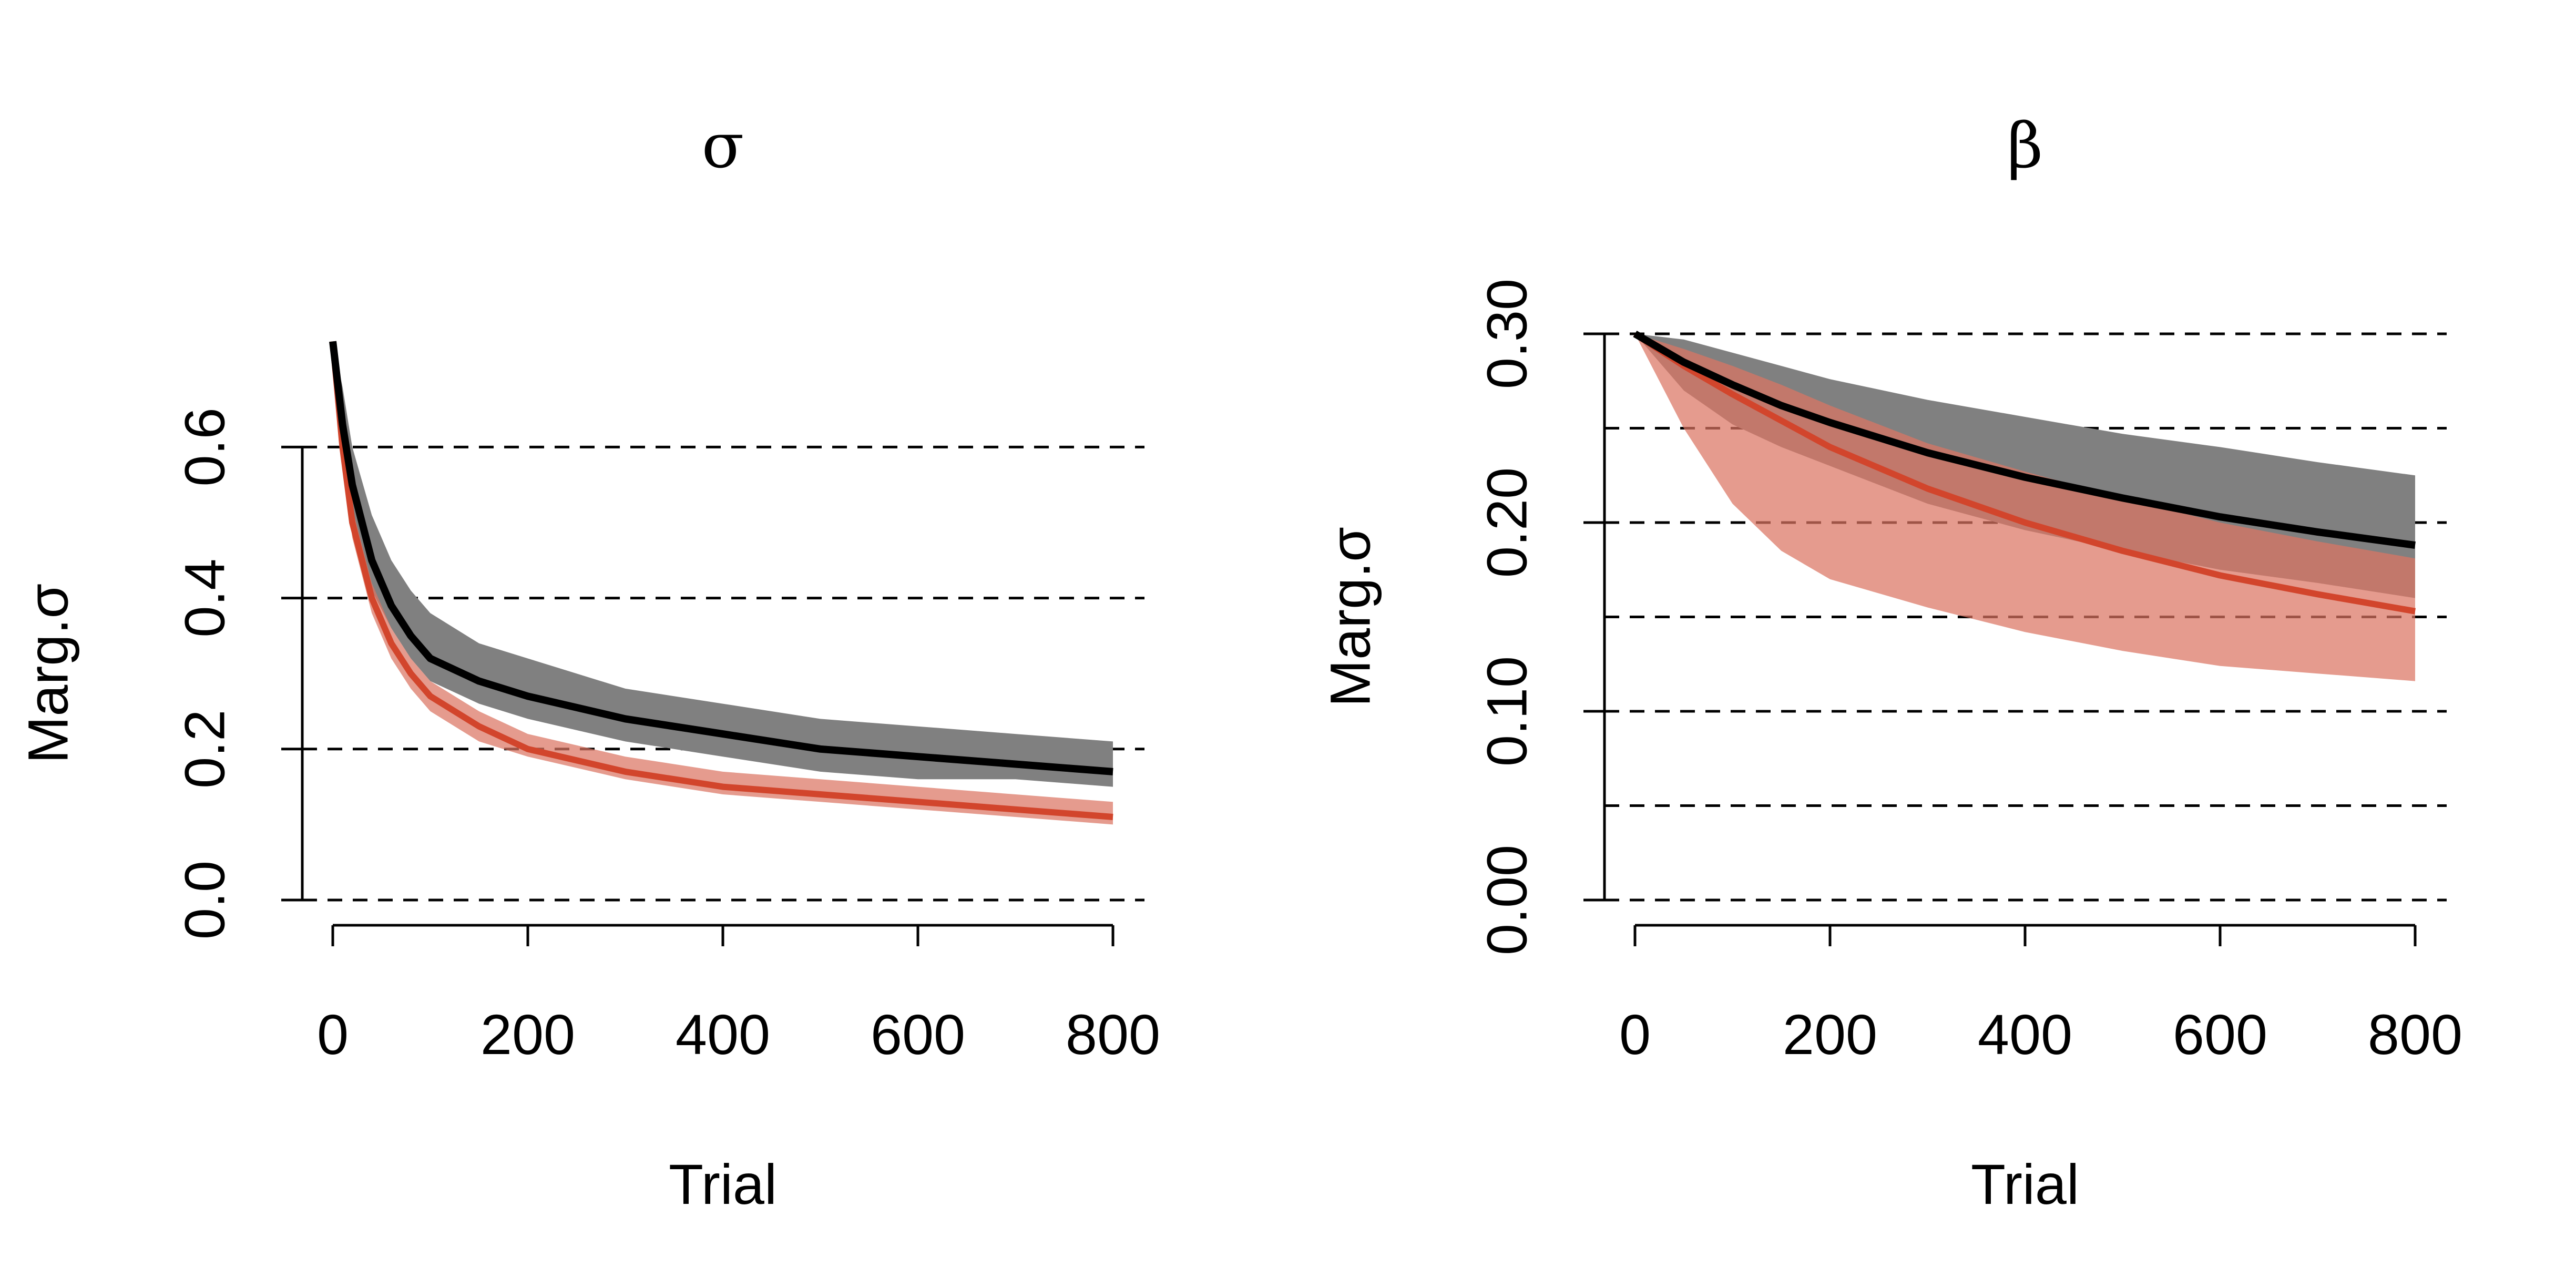 The image size is (2576, 1288). What do you see at coordinates (205, 446) in the screenshot?
I see `y-tick-label-3: 0.6` at bounding box center [205, 446].